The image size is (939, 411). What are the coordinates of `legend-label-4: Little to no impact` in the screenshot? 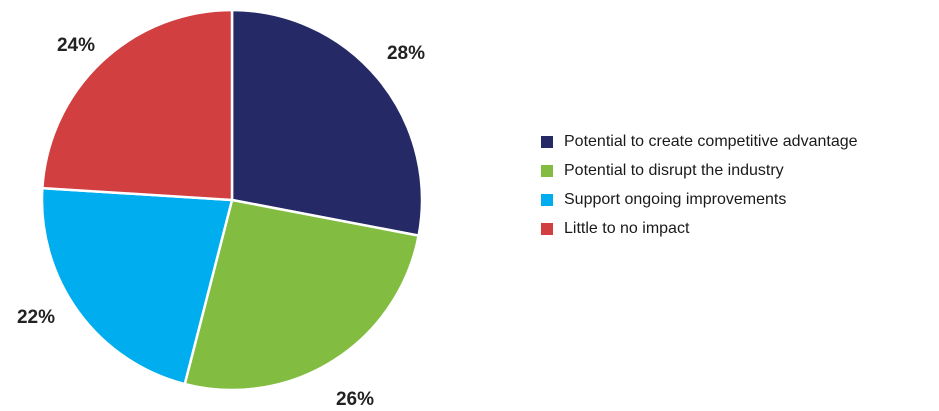 It's located at (627, 228).